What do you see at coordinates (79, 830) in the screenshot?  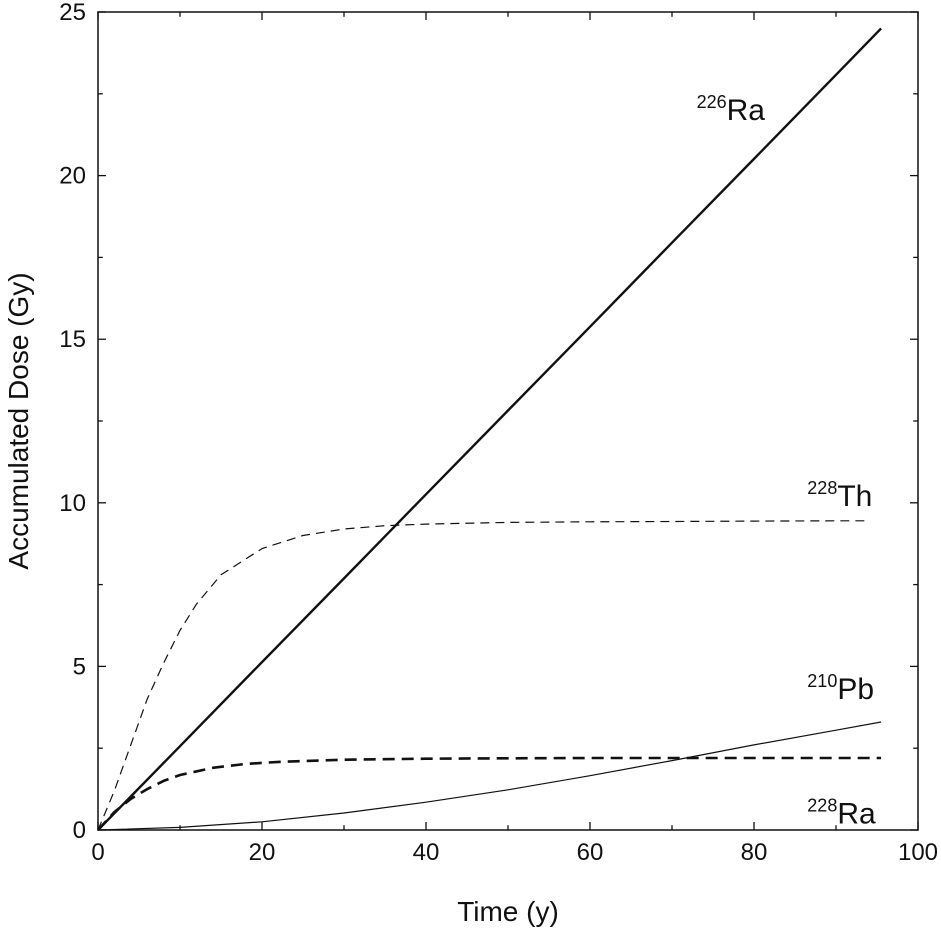 I see `y-tick-label: 0` at bounding box center [79, 830].